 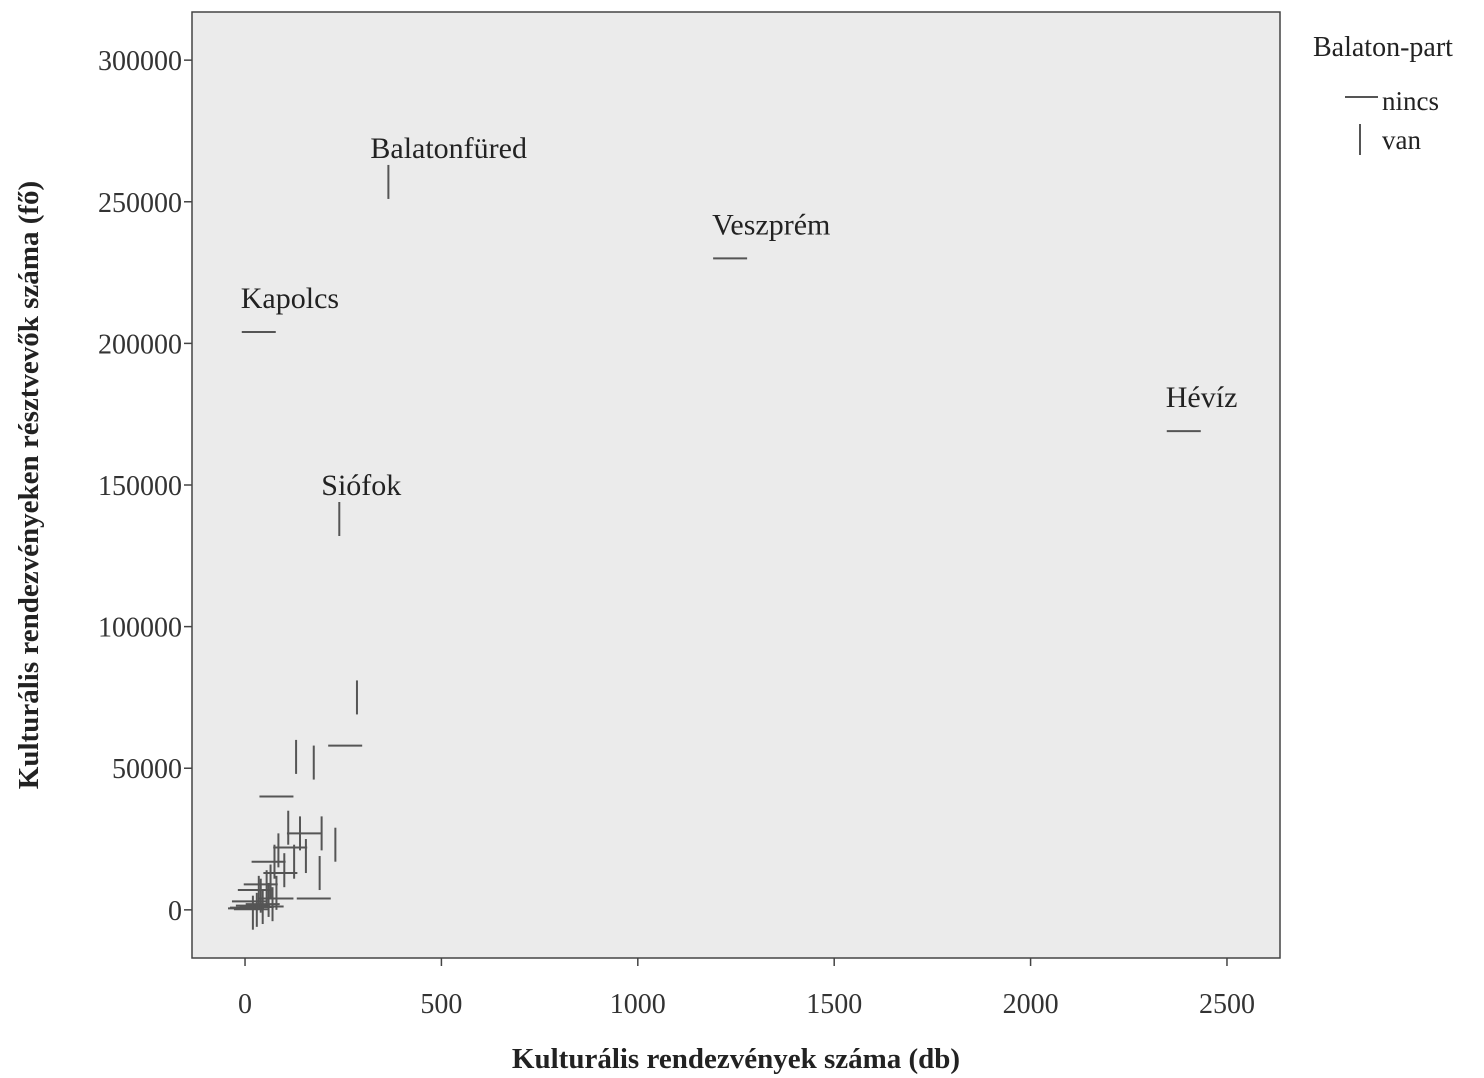 What do you see at coordinates (361, 485) in the screenshot?
I see `point-label: Siófok` at bounding box center [361, 485].